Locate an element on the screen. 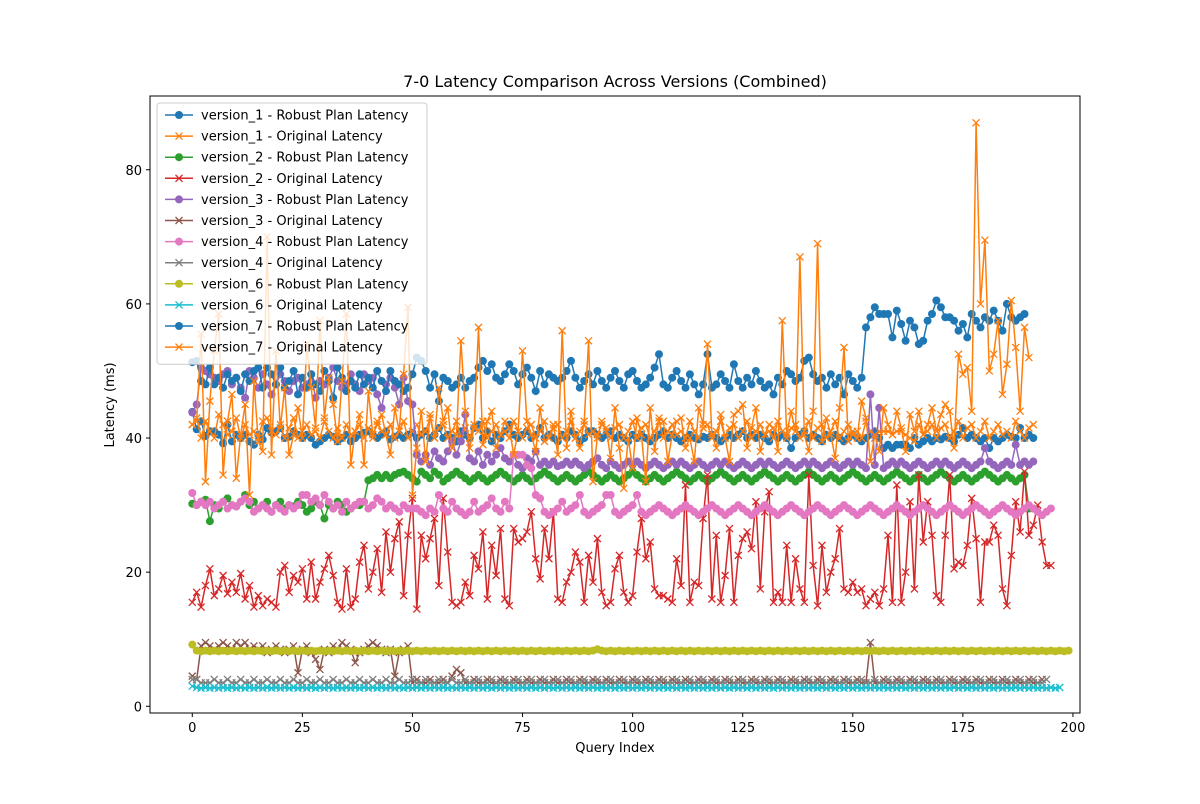 Image resolution: width=1200 pixels, height=804 pixels. legend-label: version_6 - Original Latency is located at coordinates (292, 305).